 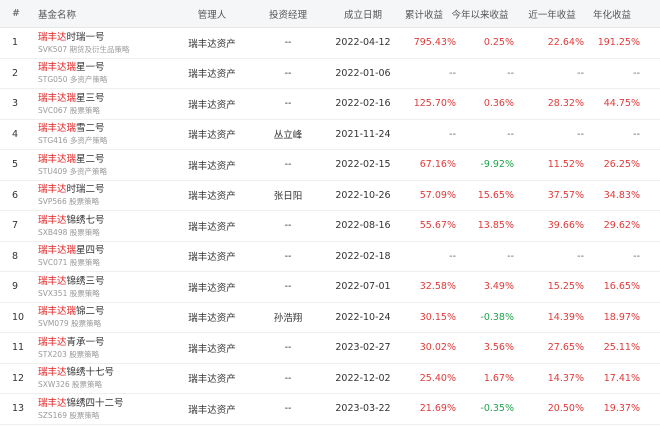 I want to click on header-inception-date: 成立日期, so click(x=362, y=15).